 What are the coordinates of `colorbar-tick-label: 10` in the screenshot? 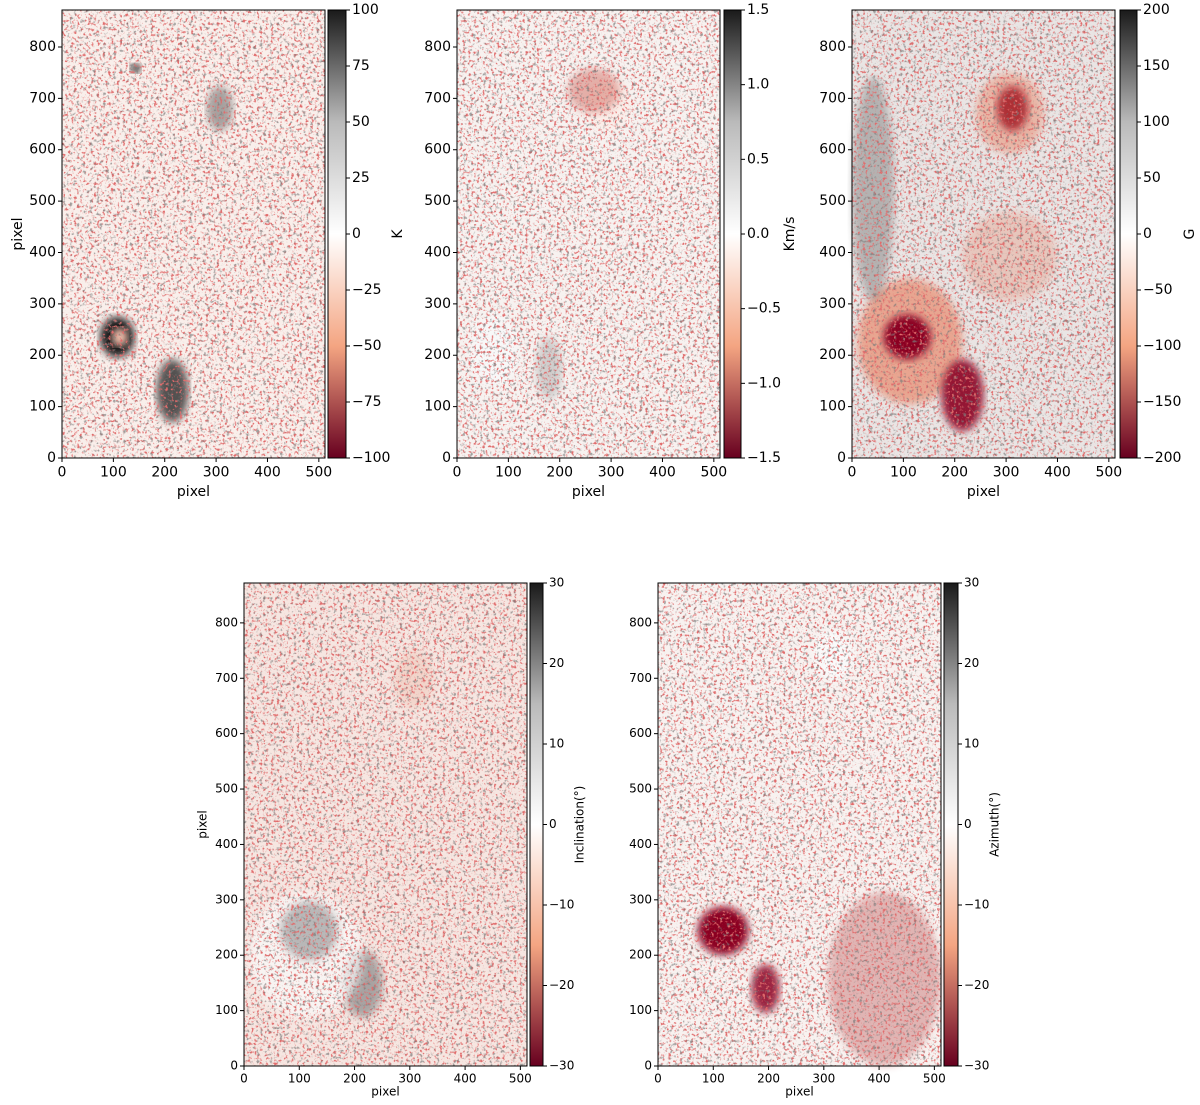 It's located at (556, 744).